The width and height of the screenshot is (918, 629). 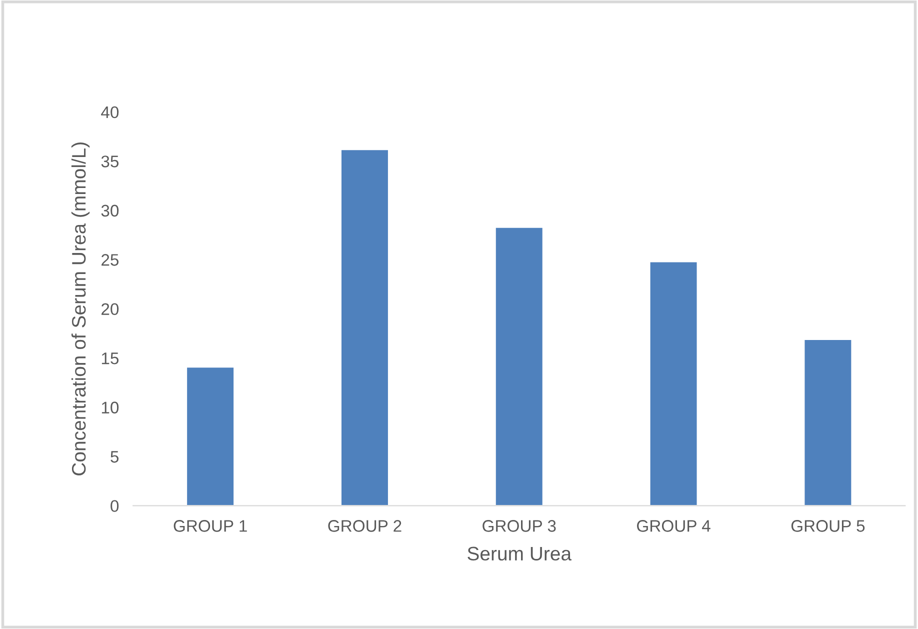 I want to click on y-tick-label: 35, so click(x=110, y=162).